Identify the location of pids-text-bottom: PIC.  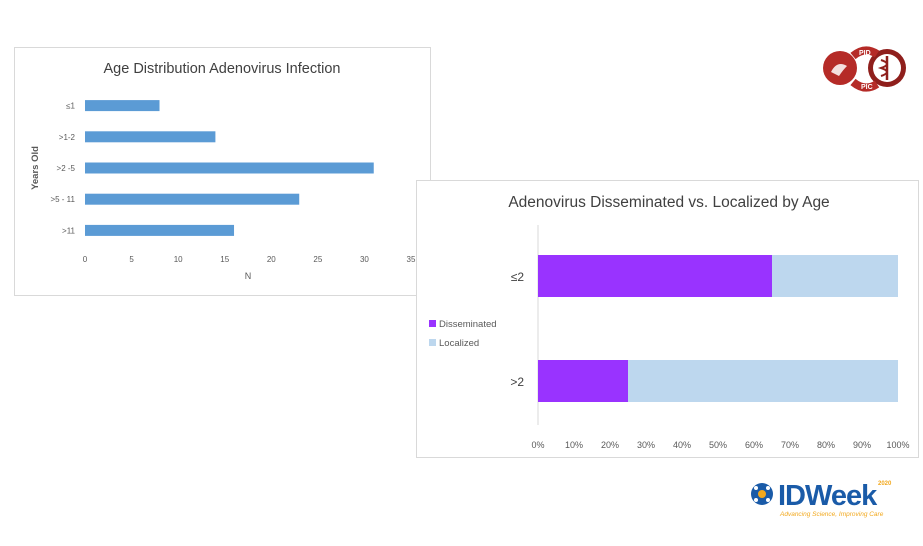
(867, 87).